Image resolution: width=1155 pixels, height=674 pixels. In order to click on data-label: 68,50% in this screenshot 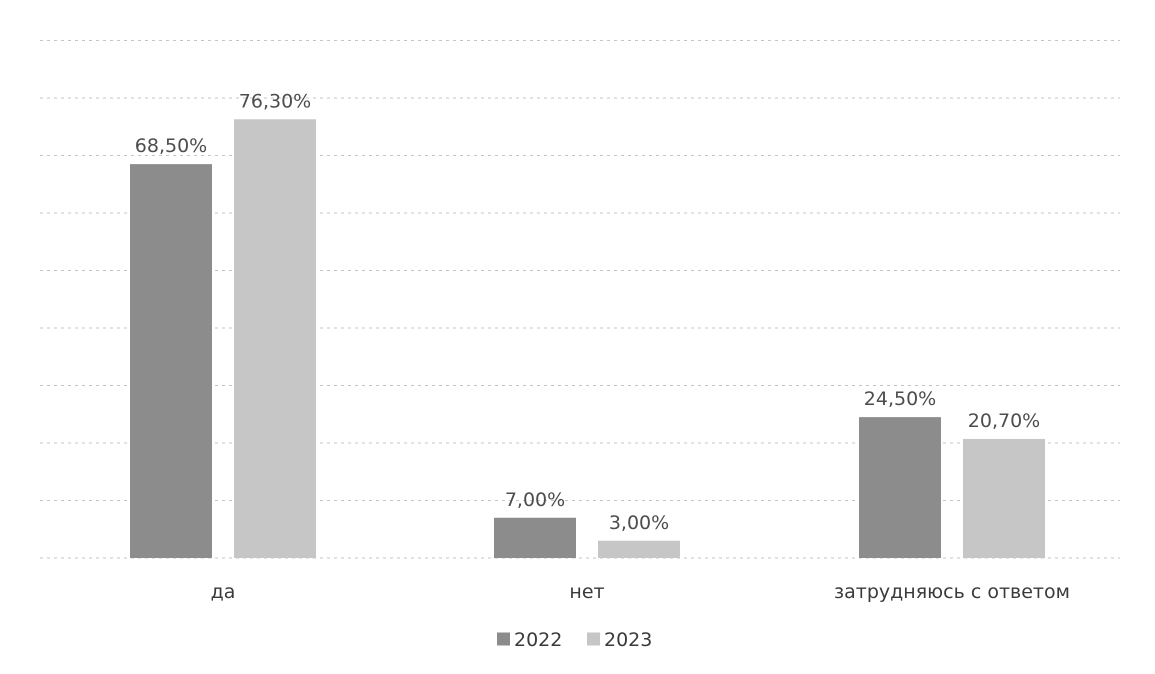, I will do `click(171, 146)`.